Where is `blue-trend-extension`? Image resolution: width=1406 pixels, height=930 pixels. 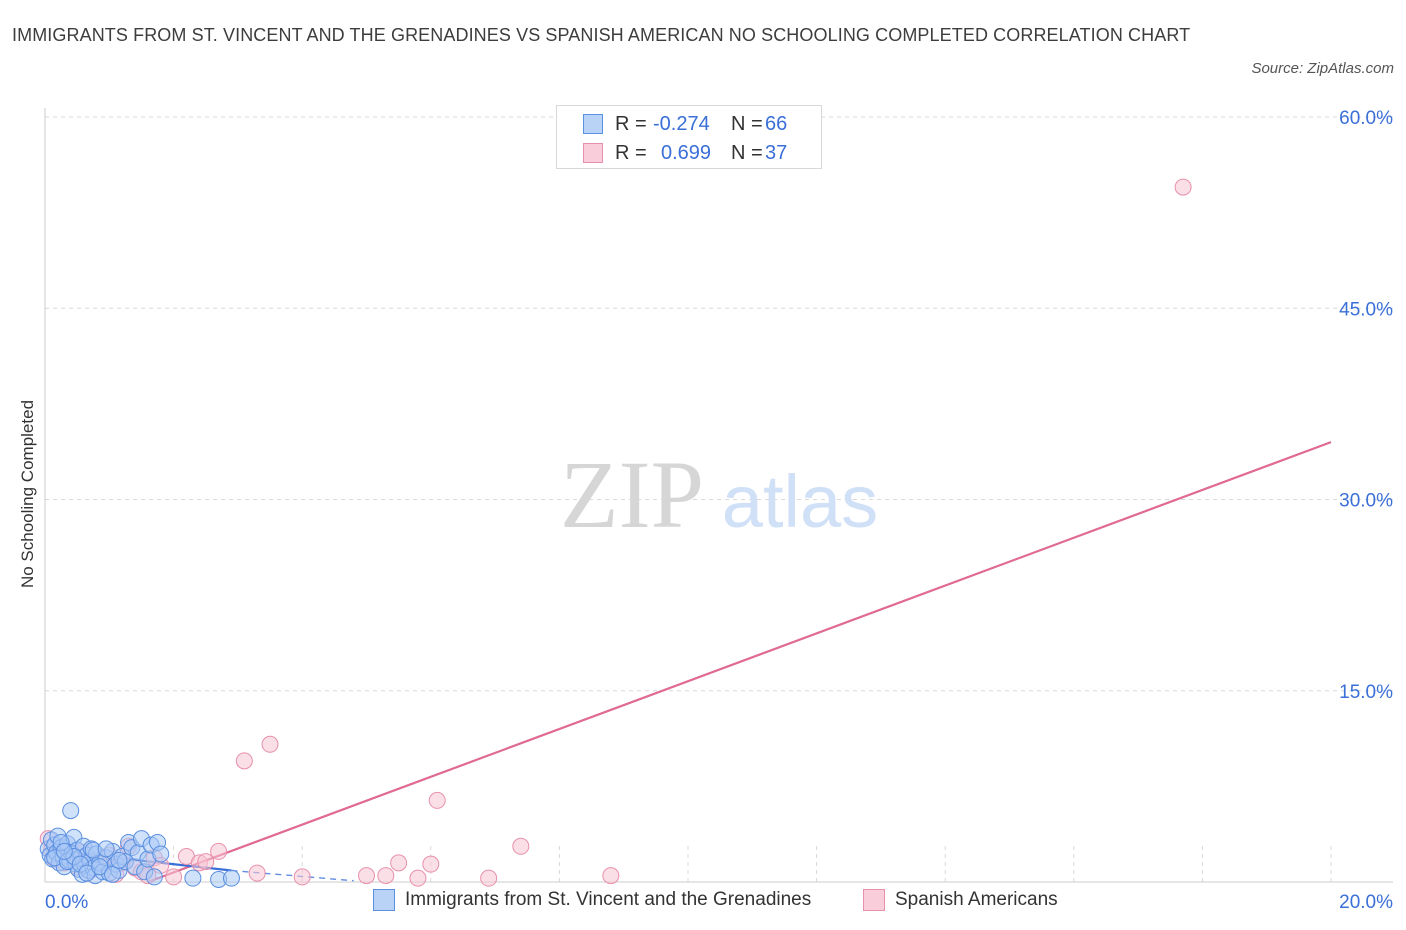 blue-trend-extension is located at coordinates (292, 875).